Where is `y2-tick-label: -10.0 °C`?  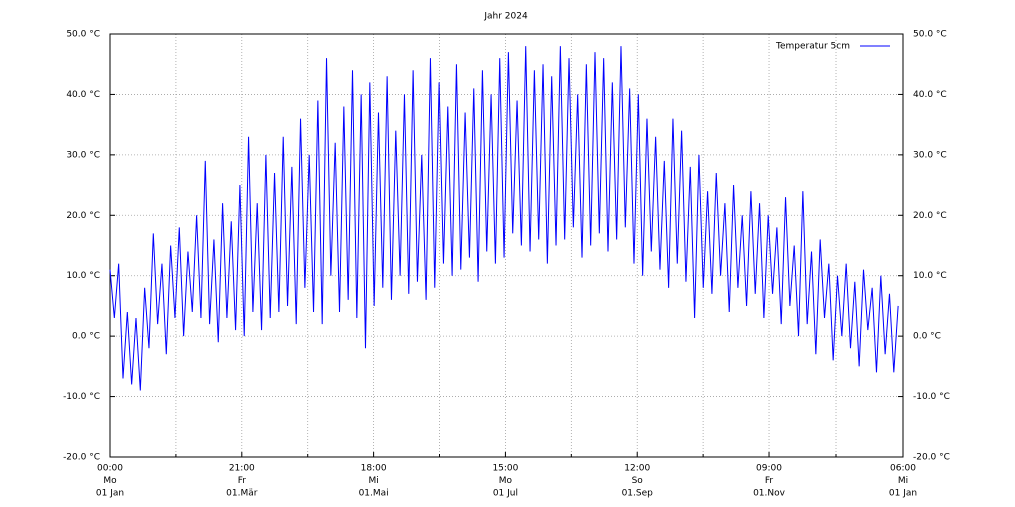
y2-tick-label: -10.0 °C is located at coordinates (931, 397).